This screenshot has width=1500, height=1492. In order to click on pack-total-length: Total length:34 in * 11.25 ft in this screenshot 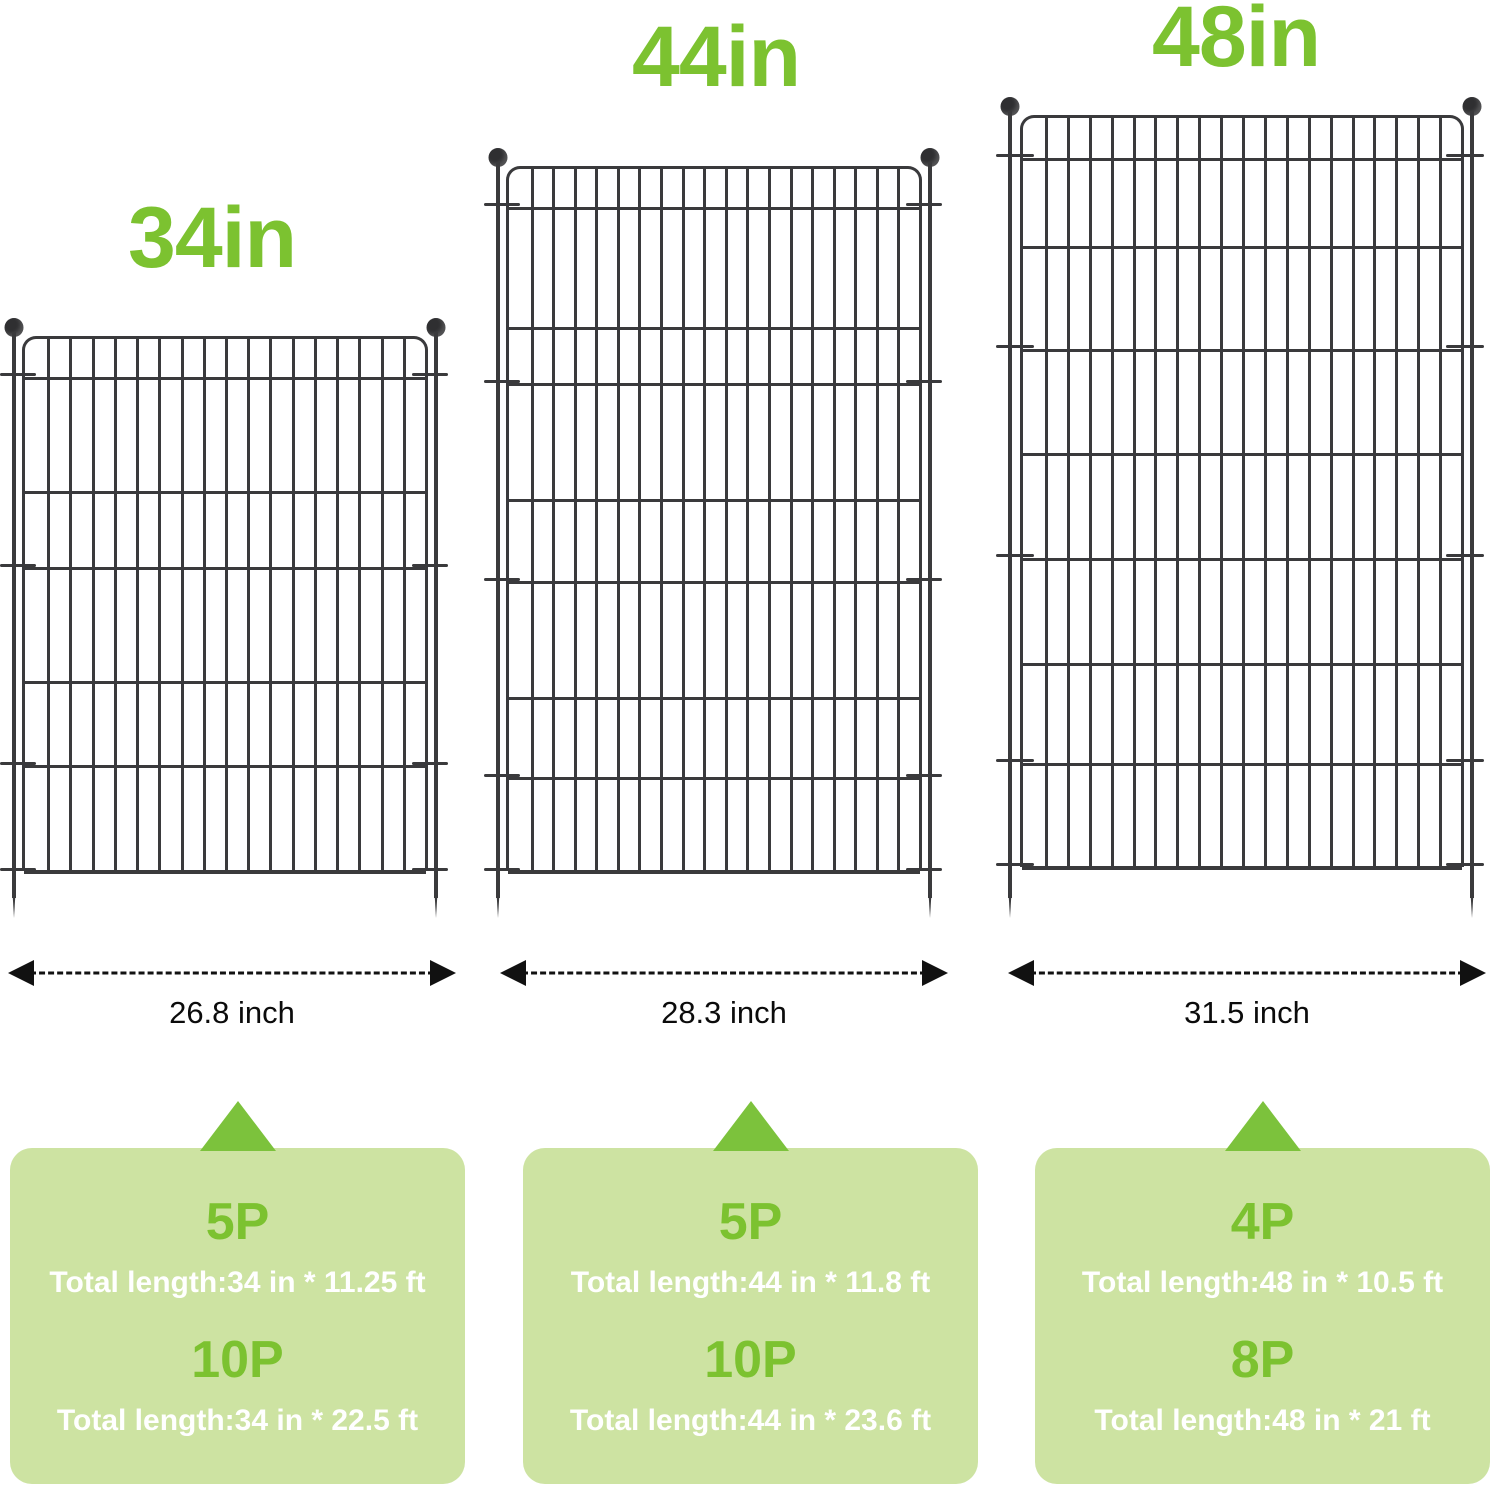, I will do `click(237, 1282)`.